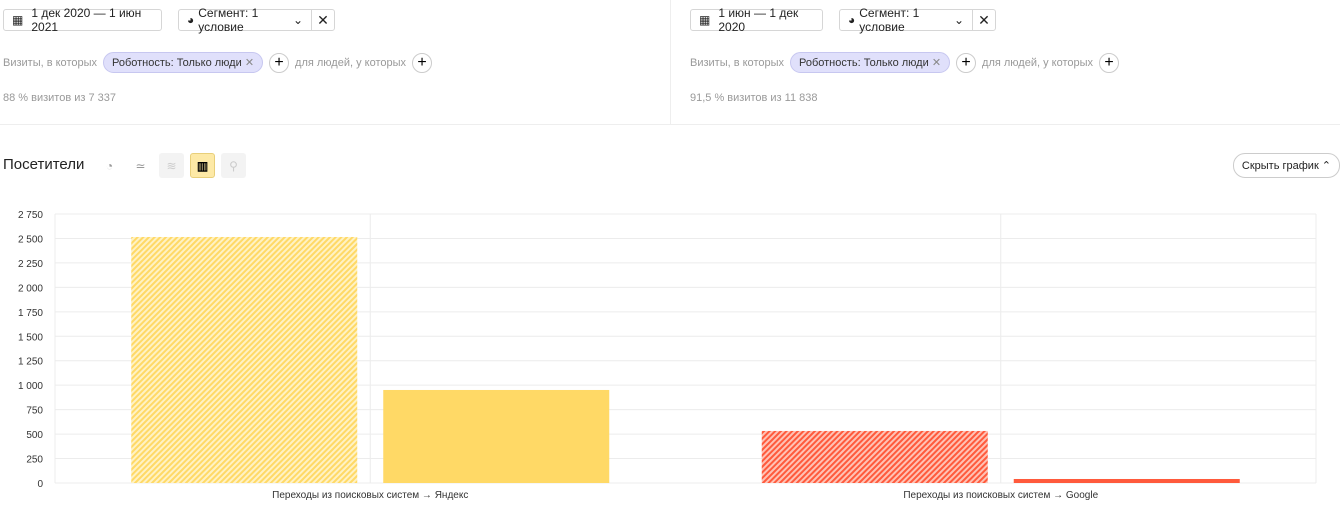 The image size is (1340, 516). What do you see at coordinates (34, 435) in the screenshot?
I see `y-tick-label: 500` at bounding box center [34, 435].